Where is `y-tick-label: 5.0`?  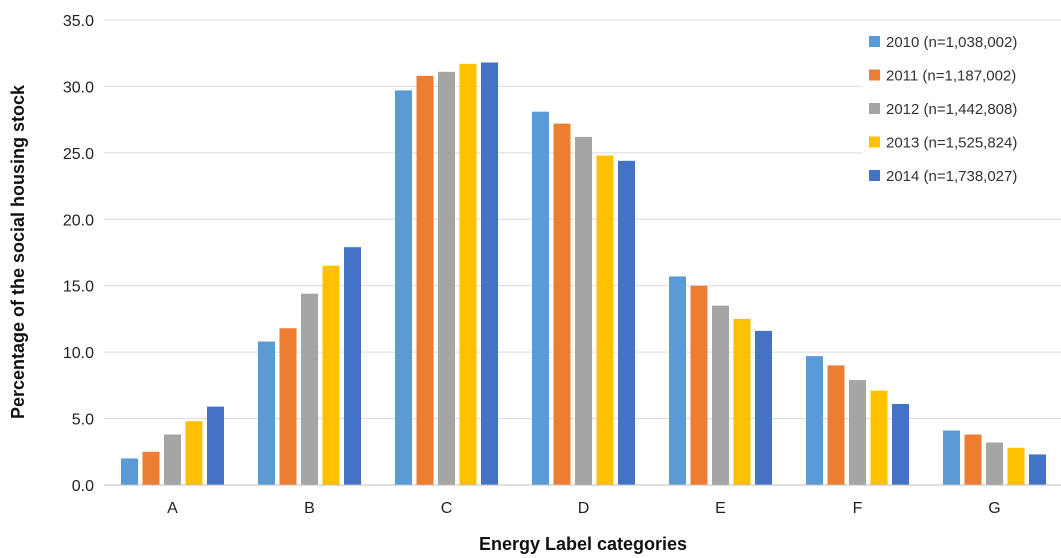
y-tick-label: 5.0 is located at coordinates (83, 420).